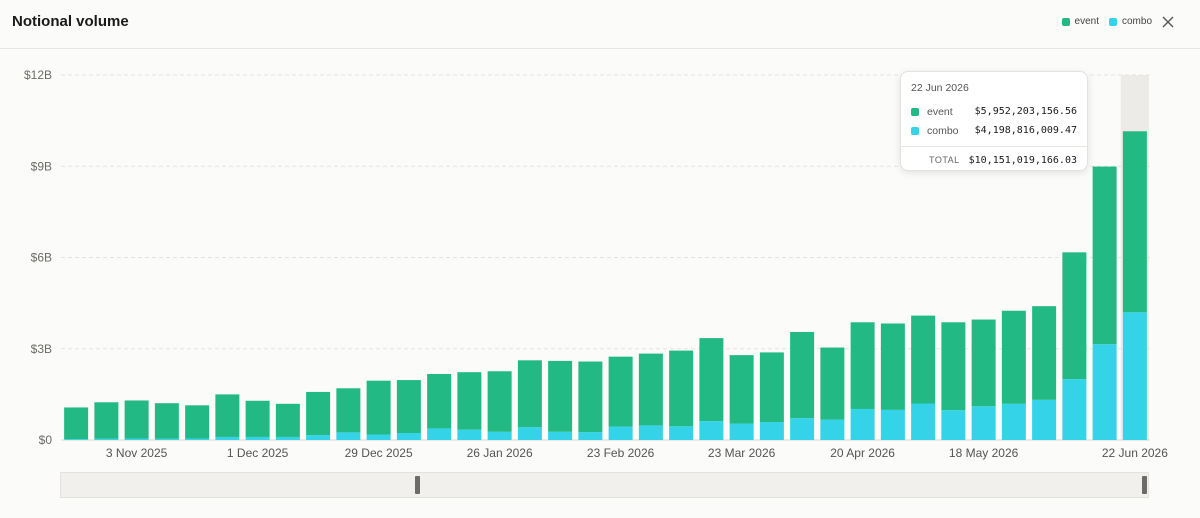  Describe the element at coordinates (500, 453) in the screenshot. I see `x-tick-label: 26 Jan 2026` at that location.